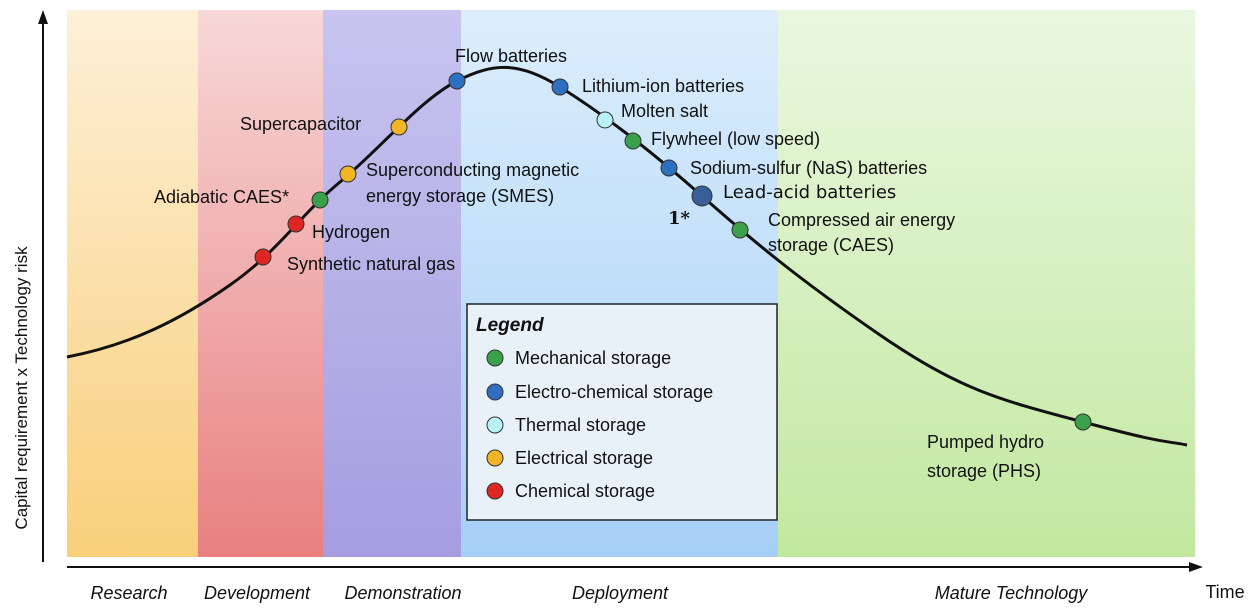  What do you see at coordinates (1224, 592) in the screenshot?
I see `x-label: Time` at bounding box center [1224, 592].